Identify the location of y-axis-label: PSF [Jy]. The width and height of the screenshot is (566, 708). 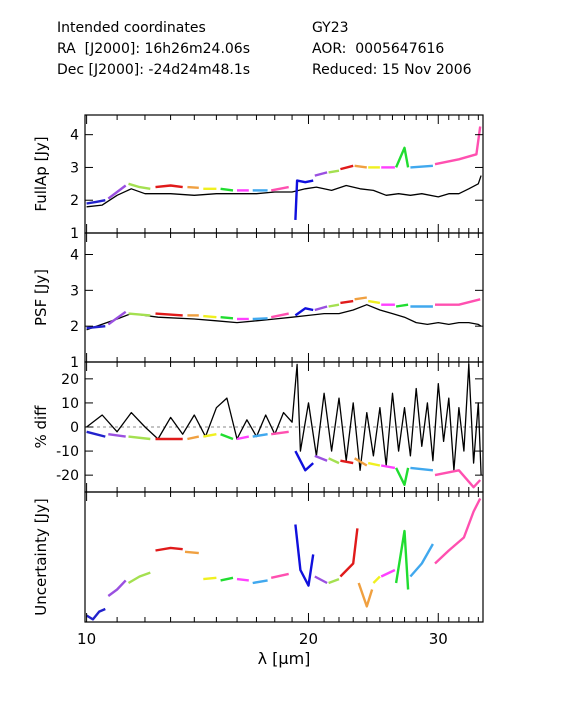
(41, 297).